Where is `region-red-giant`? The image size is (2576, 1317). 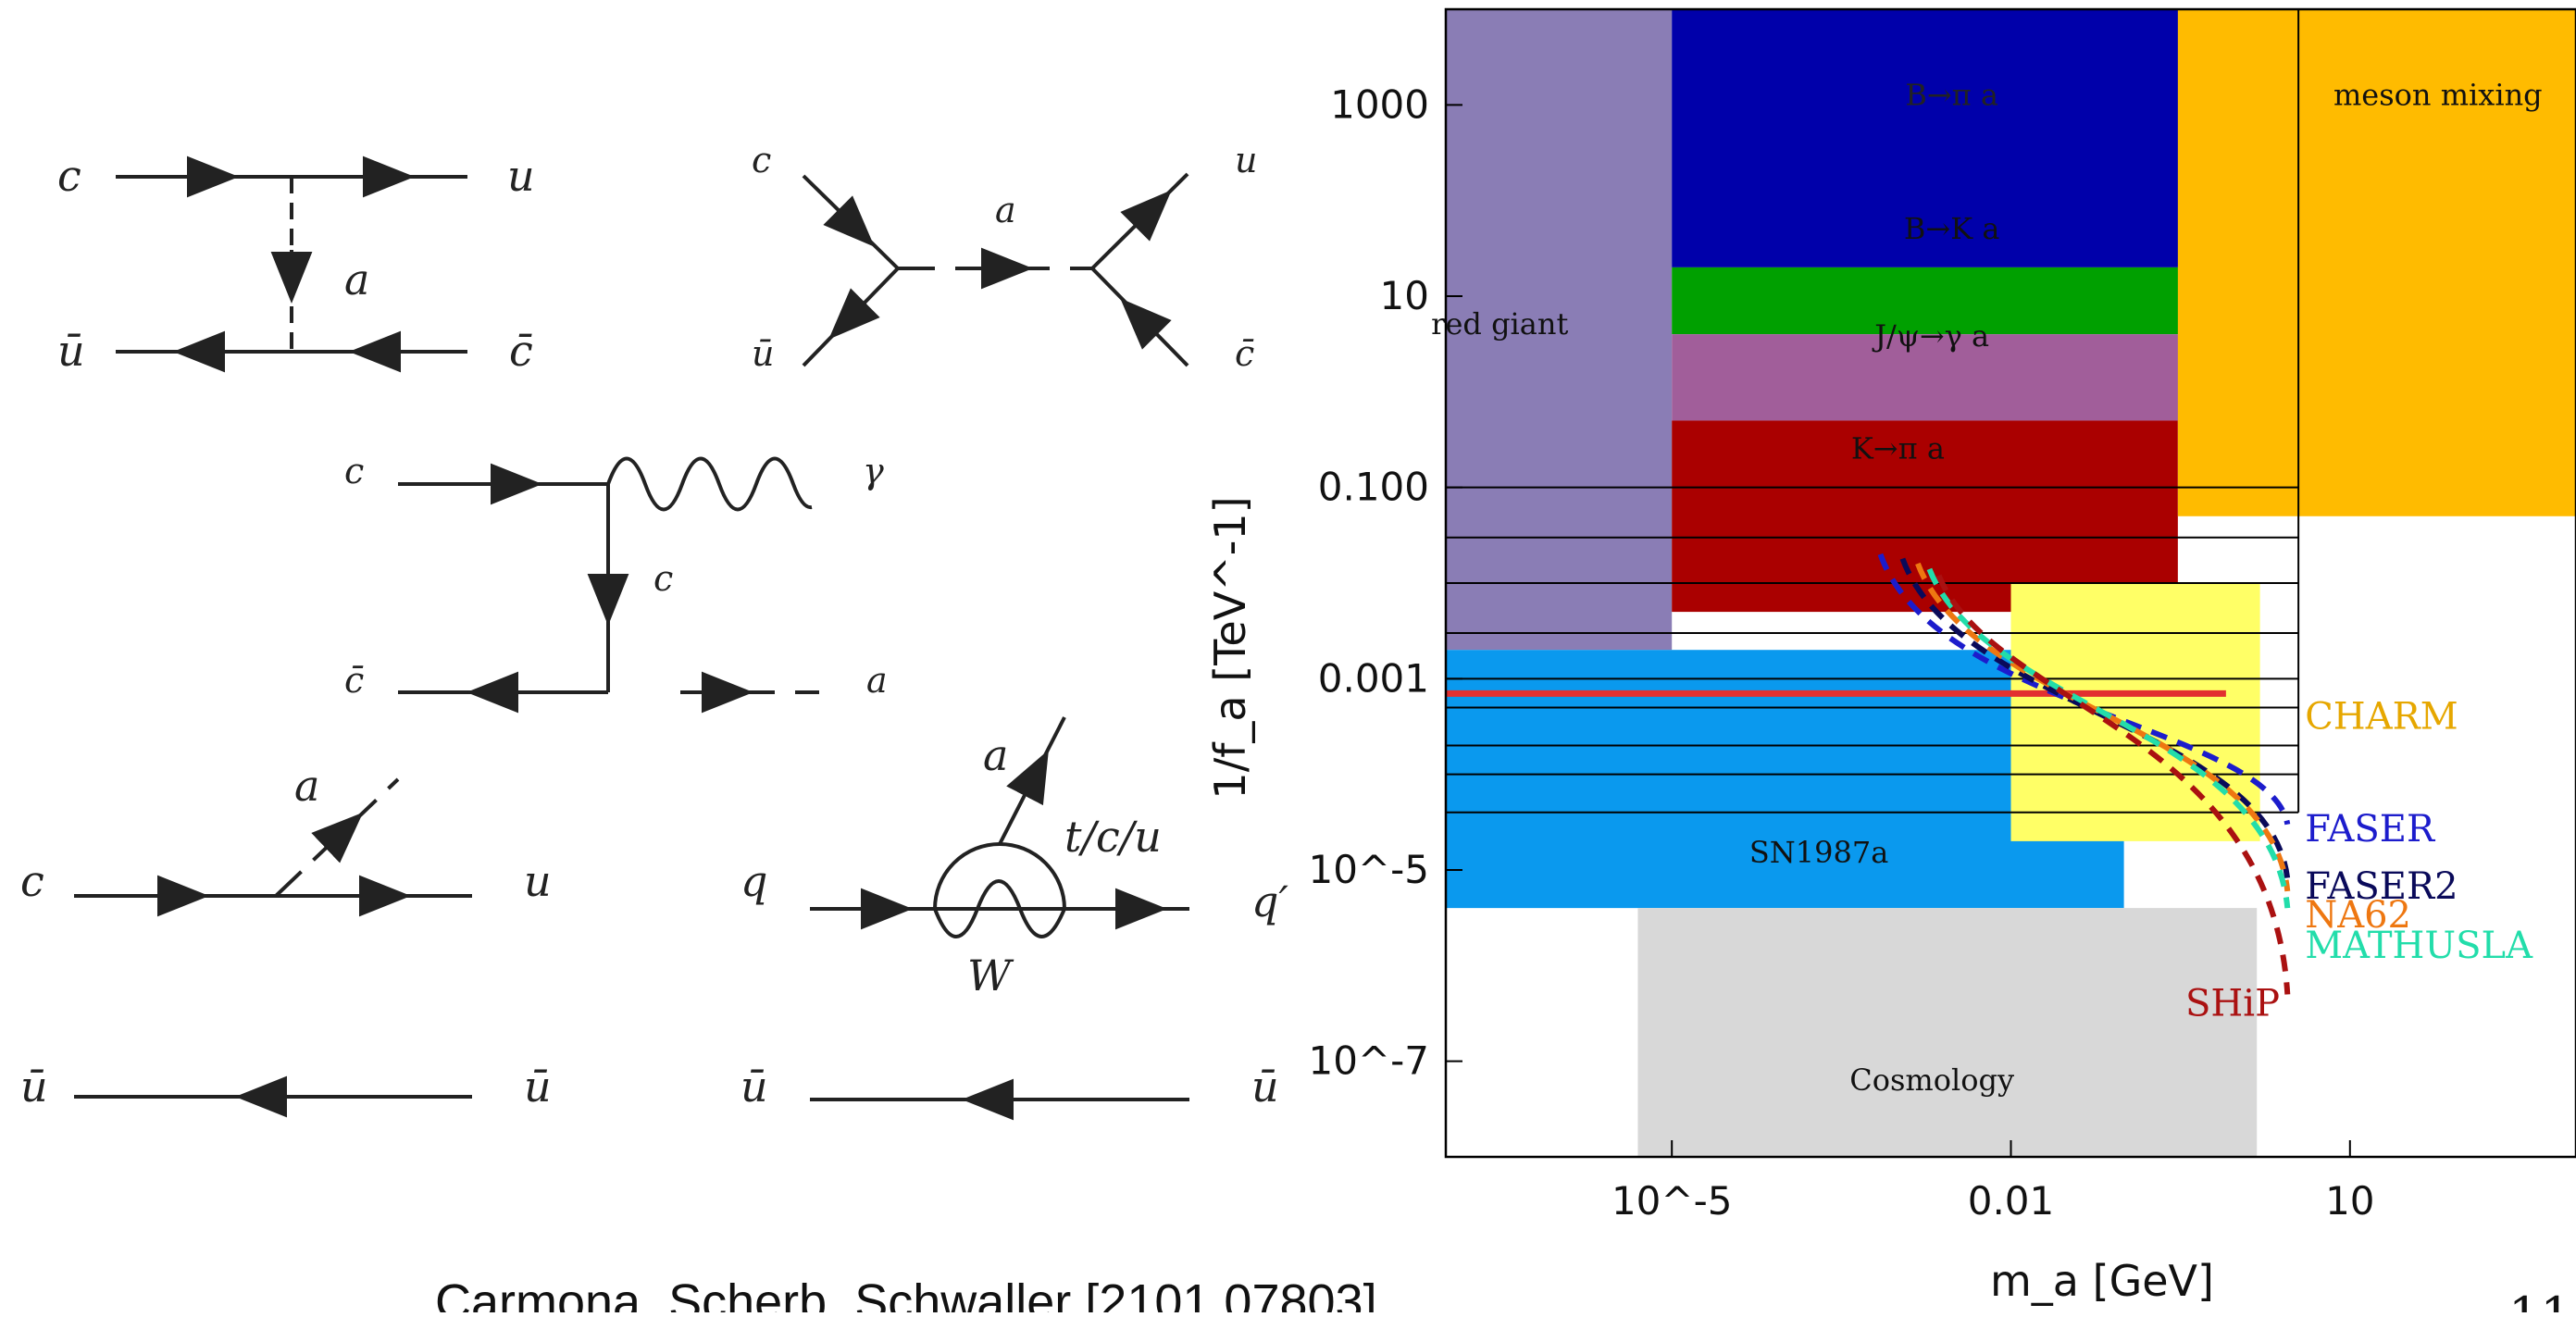 region-red-giant is located at coordinates (1559, 330).